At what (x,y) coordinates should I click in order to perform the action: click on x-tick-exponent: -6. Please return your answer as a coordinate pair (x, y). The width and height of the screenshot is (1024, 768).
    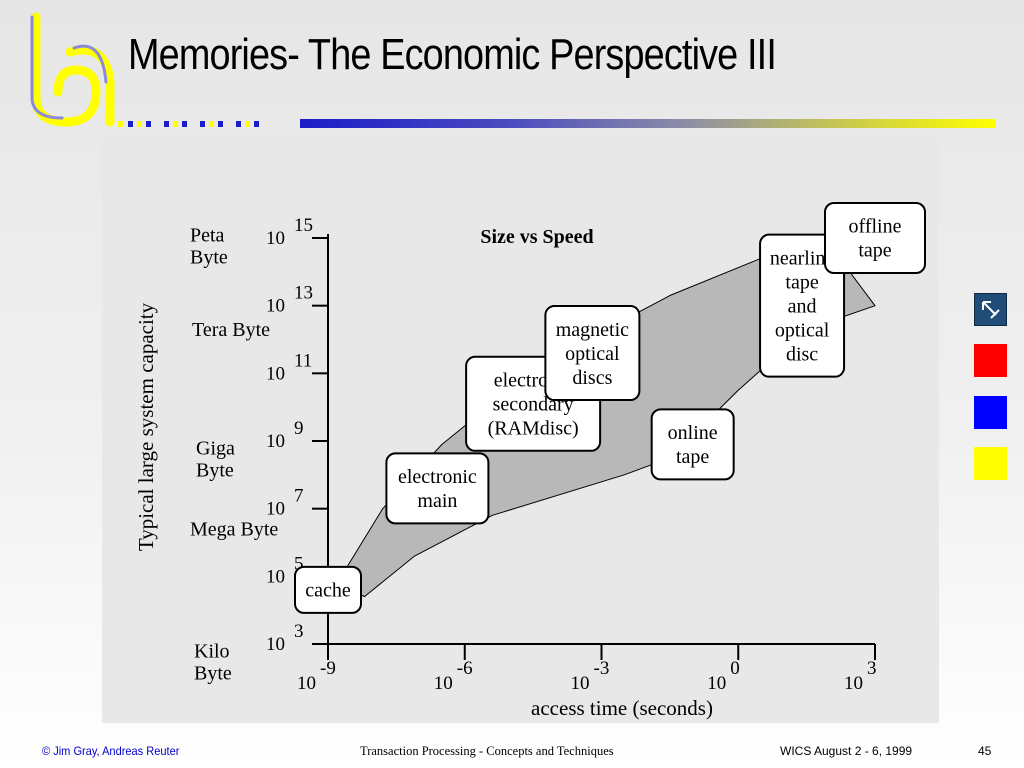
    Looking at the image, I should click on (465, 668).